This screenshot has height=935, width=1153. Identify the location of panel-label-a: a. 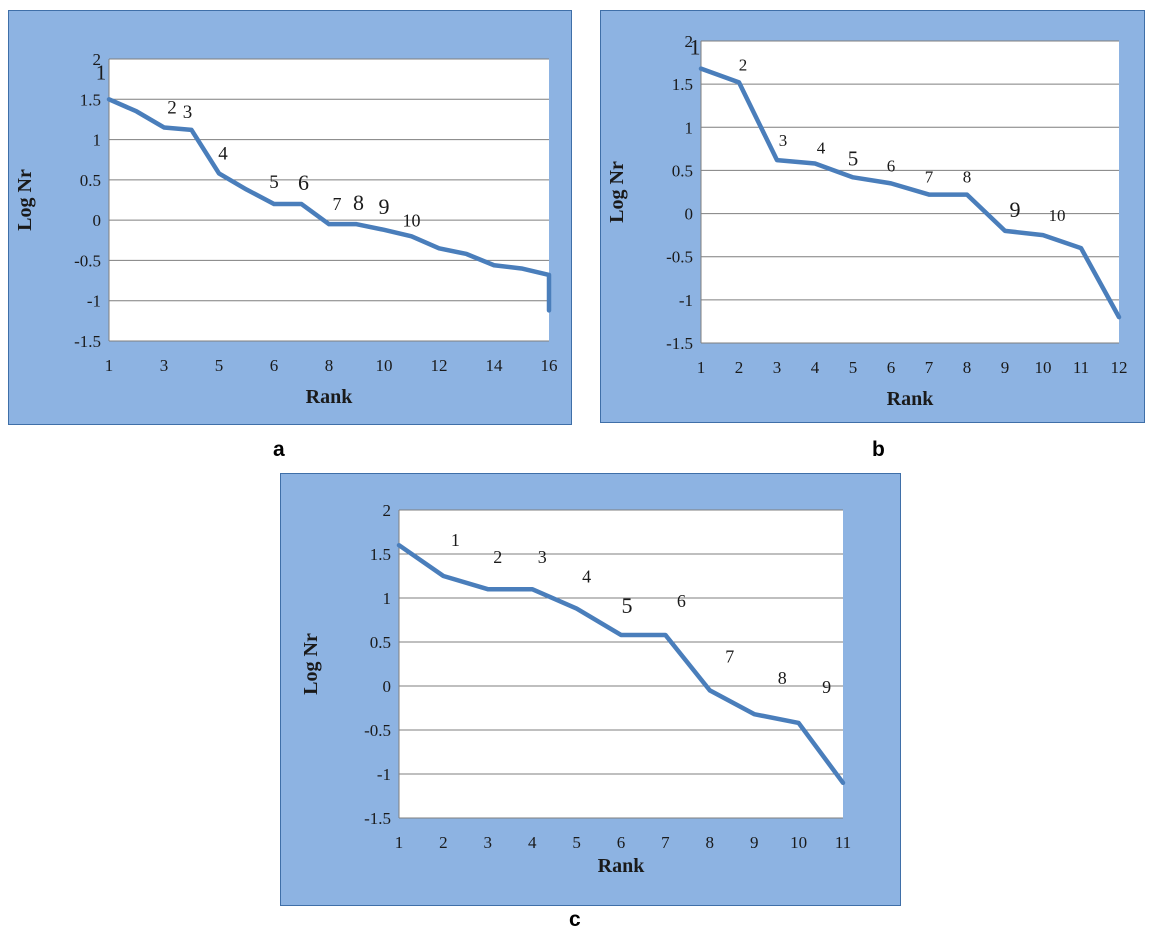
(279, 449).